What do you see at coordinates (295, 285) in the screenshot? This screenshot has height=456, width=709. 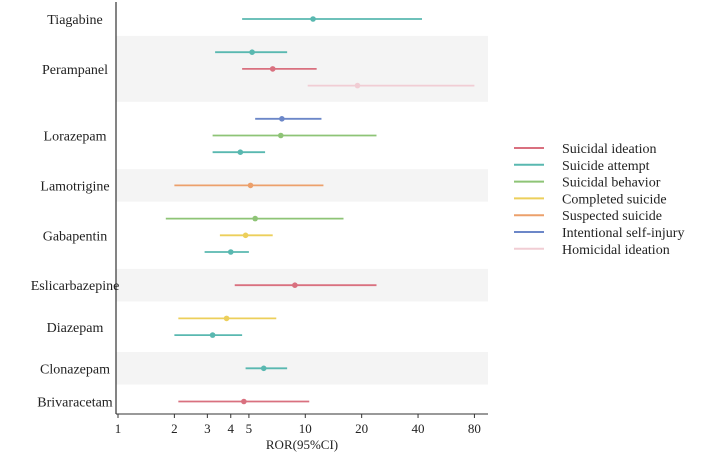 I see `point-eslicarbazepine-suicidal-ideation` at bounding box center [295, 285].